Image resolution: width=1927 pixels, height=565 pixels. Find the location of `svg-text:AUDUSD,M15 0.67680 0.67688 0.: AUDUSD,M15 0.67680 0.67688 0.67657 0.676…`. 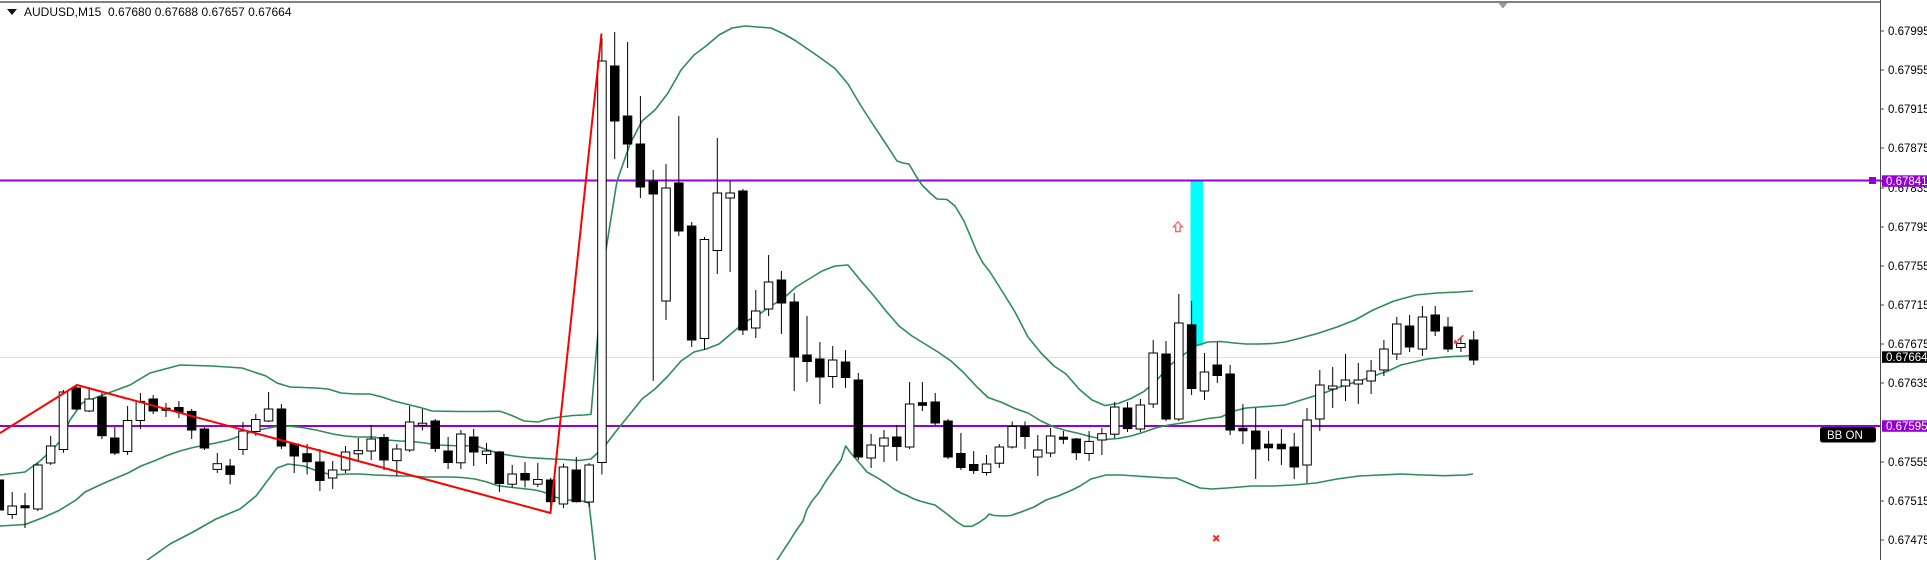

svg-text:AUDUSD,M15 0.67680 0.67688 0.: AUDUSD,M15 0.67680 0.67688 0.67657 0.676… is located at coordinates (158, 12).